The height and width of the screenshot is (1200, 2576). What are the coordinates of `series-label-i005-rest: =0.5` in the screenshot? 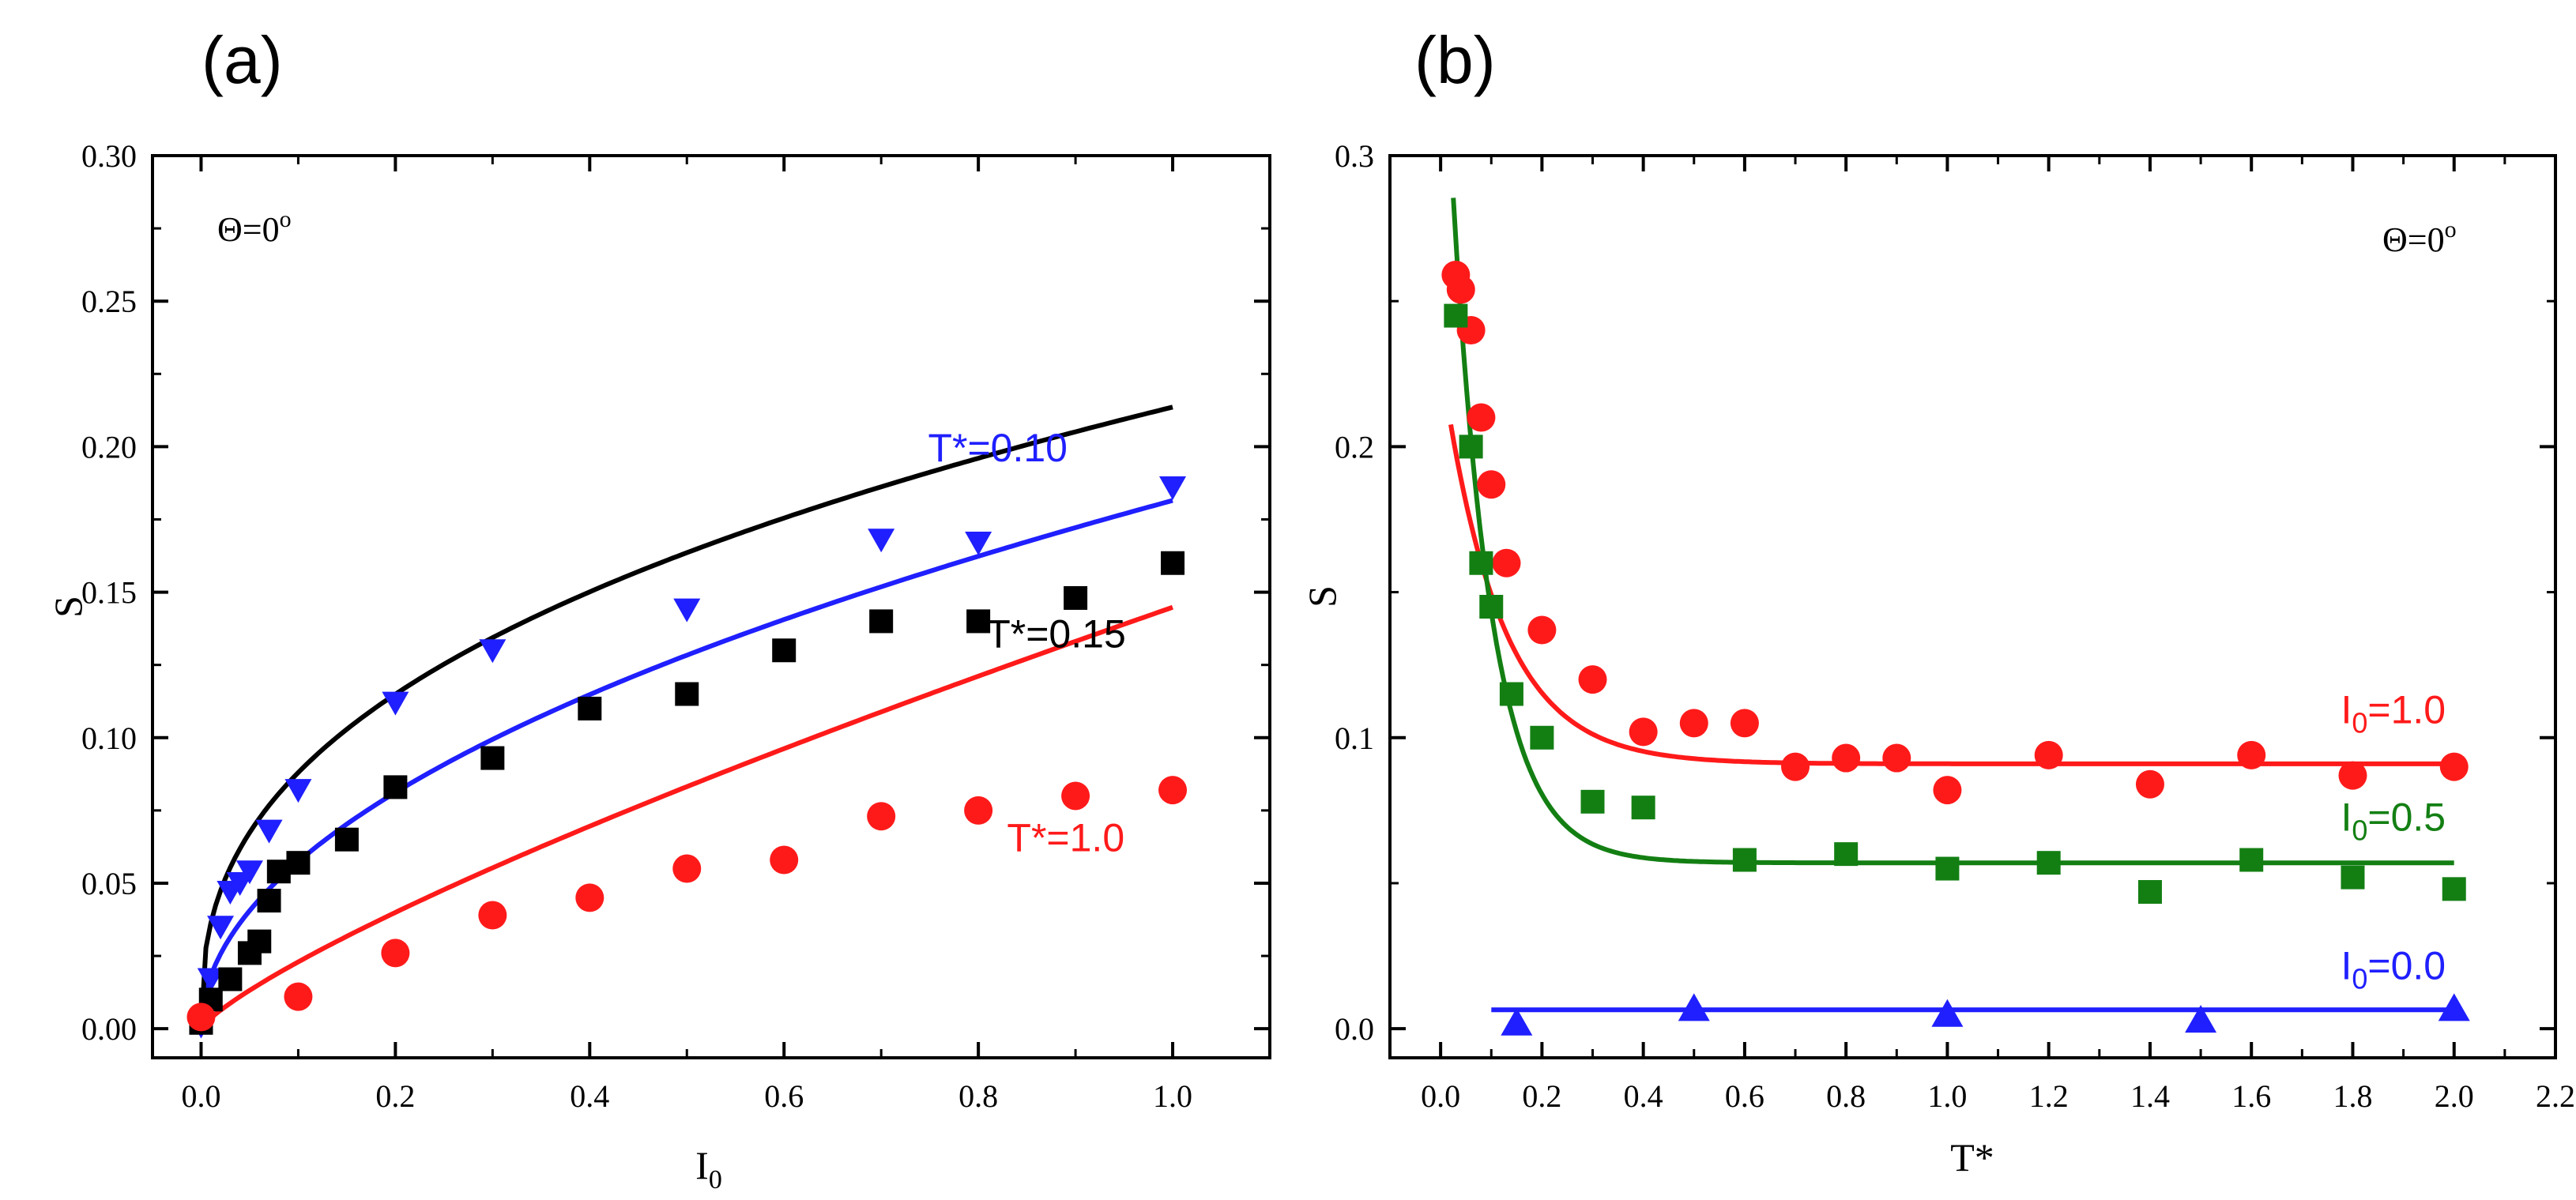 It's located at (2406, 818).